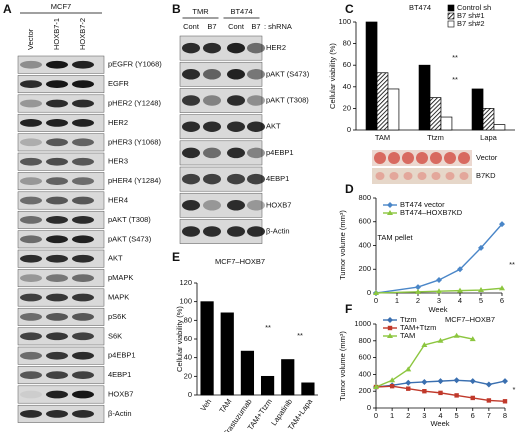 The width and height of the screenshot is (520, 432). I want to click on blot-row-label: pS6K, so click(117, 316).